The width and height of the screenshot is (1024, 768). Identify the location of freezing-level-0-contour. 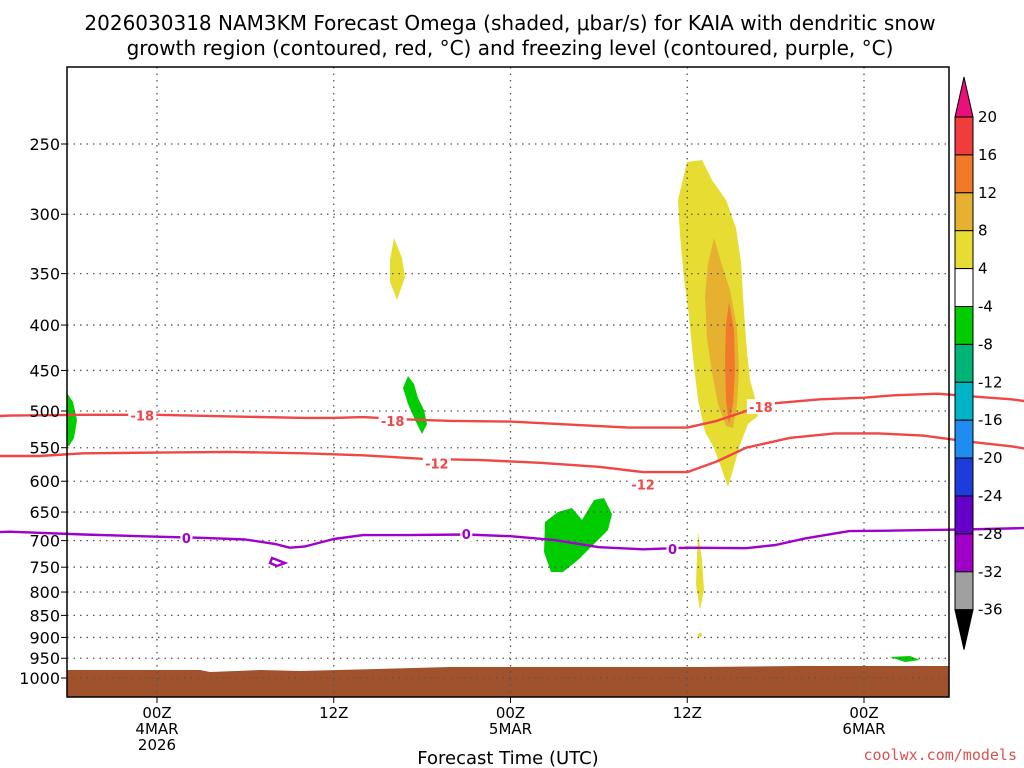
(512, 538).